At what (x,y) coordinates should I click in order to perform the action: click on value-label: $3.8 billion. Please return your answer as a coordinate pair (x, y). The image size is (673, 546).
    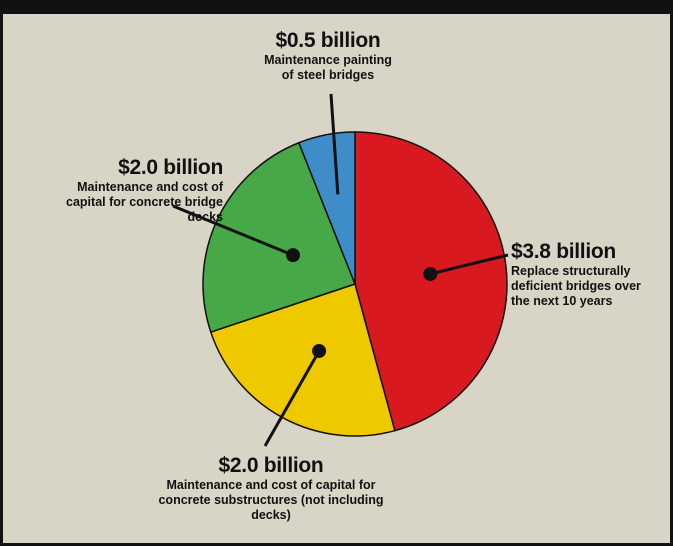
    Looking at the image, I should click on (563, 251).